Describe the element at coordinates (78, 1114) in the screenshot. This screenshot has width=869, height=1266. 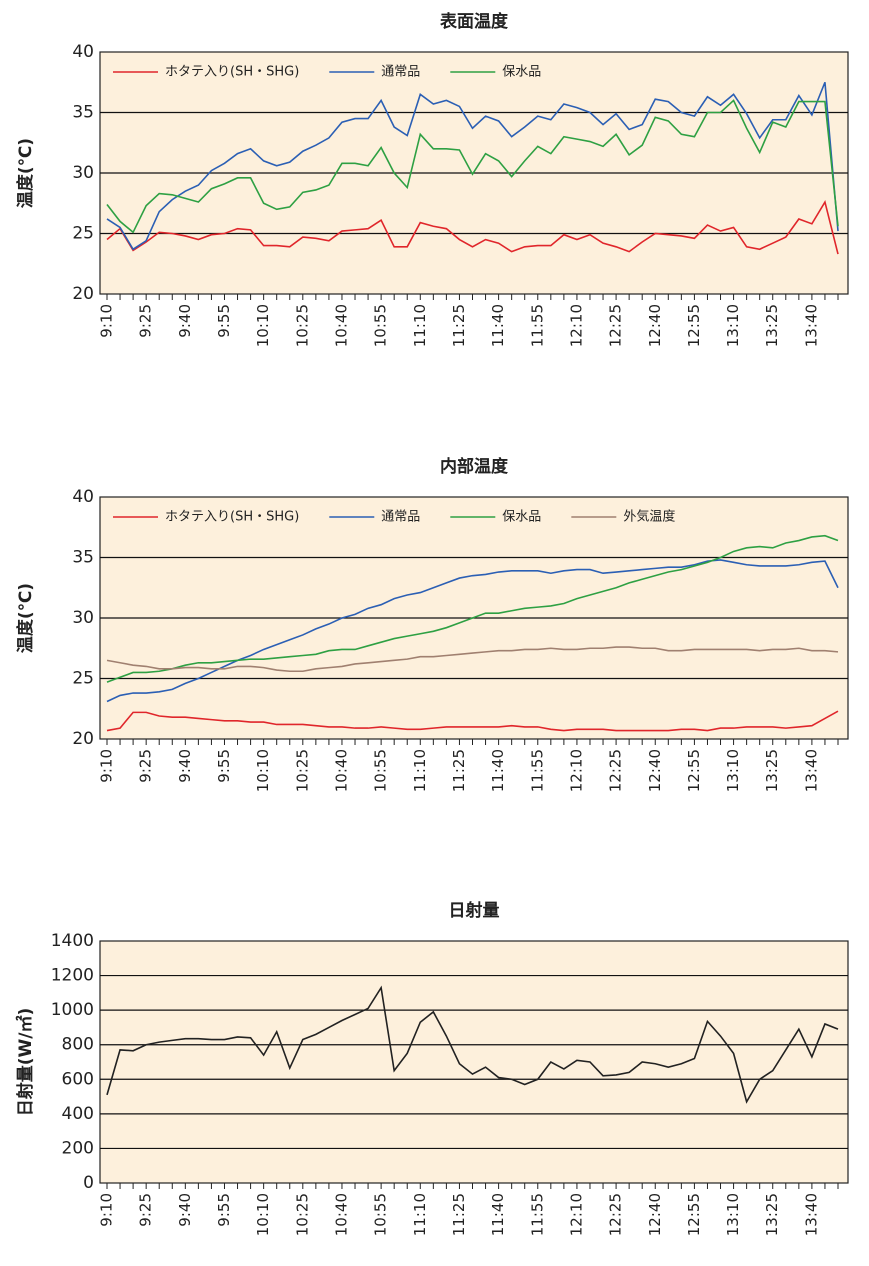
I see `y-tick-label: 400` at that location.